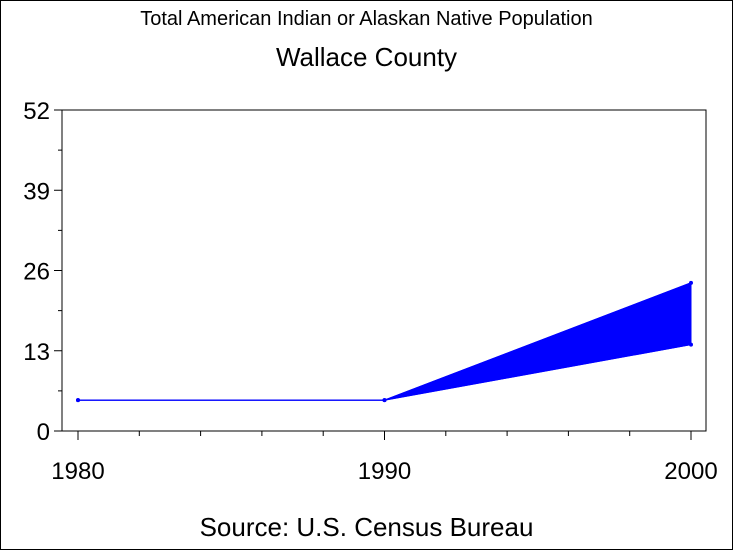 This screenshot has width=733, height=550. What do you see at coordinates (77, 471) in the screenshot?
I see `x-tick-label: 1980` at bounding box center [77, 471].